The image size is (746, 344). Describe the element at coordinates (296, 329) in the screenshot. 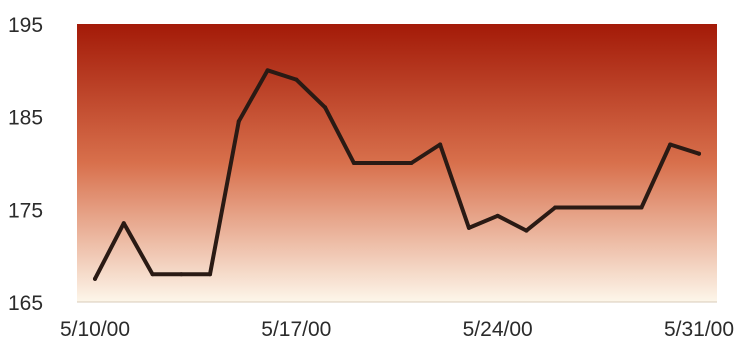

I see `x-tick-label: 5/17/00` at that location.